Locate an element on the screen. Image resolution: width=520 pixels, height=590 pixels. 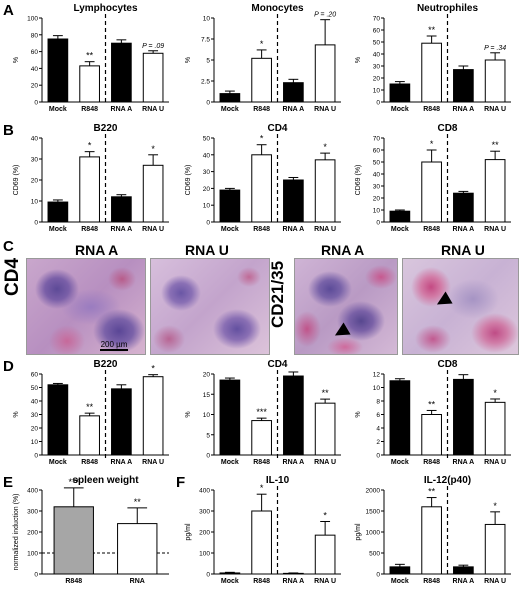
chart-title: IL-10 is located at coordinates (278, 480).